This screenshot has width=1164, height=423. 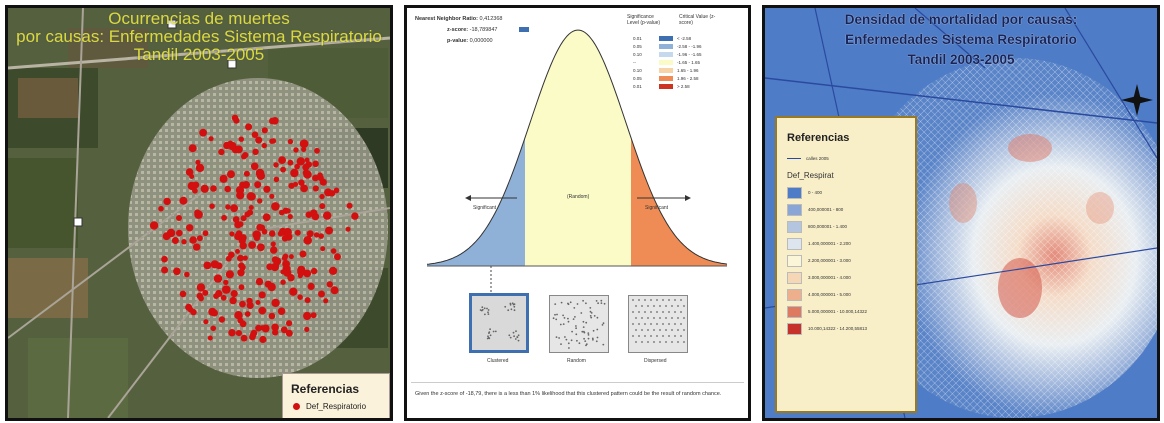 I want to click on legend-line-item: calles 2005, so click(x=851, y=158).